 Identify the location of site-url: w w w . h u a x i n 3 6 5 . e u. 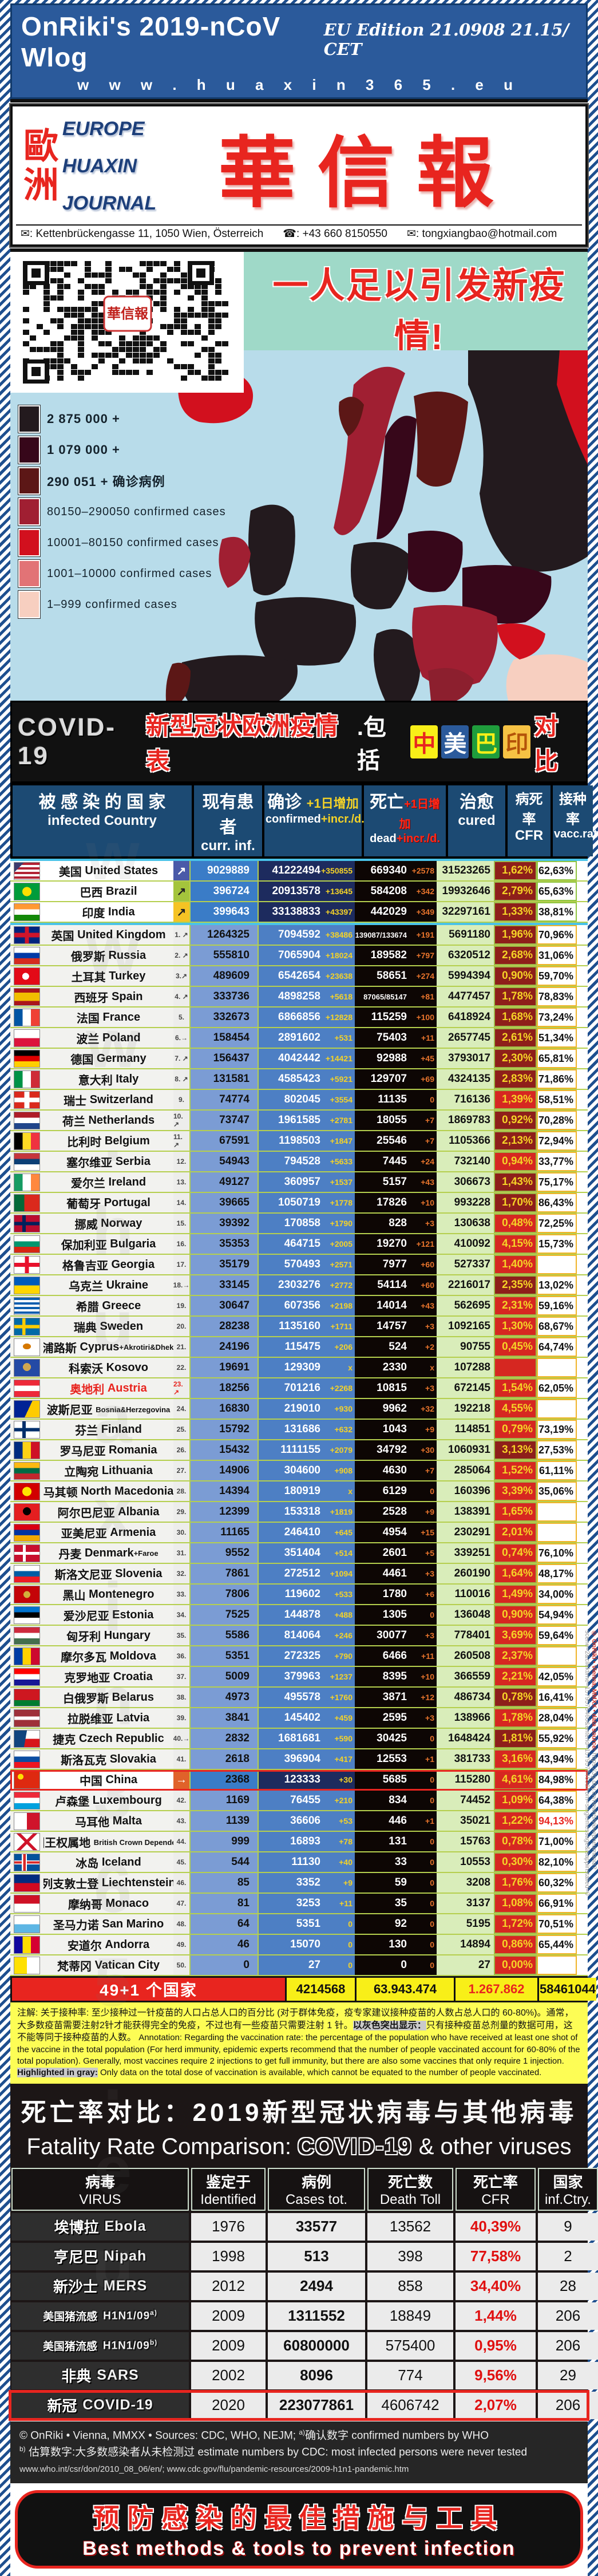
(299, 84).